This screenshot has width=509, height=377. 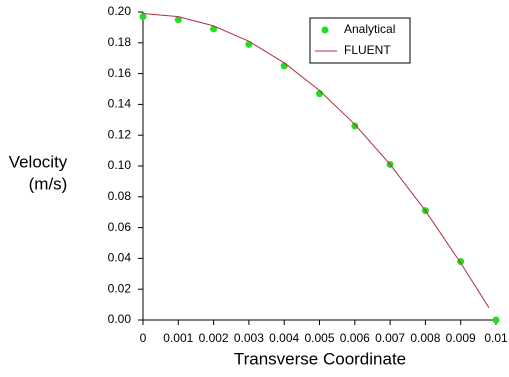 I want to click on y-tick-label: 0.12, so click(x=120, y=134).